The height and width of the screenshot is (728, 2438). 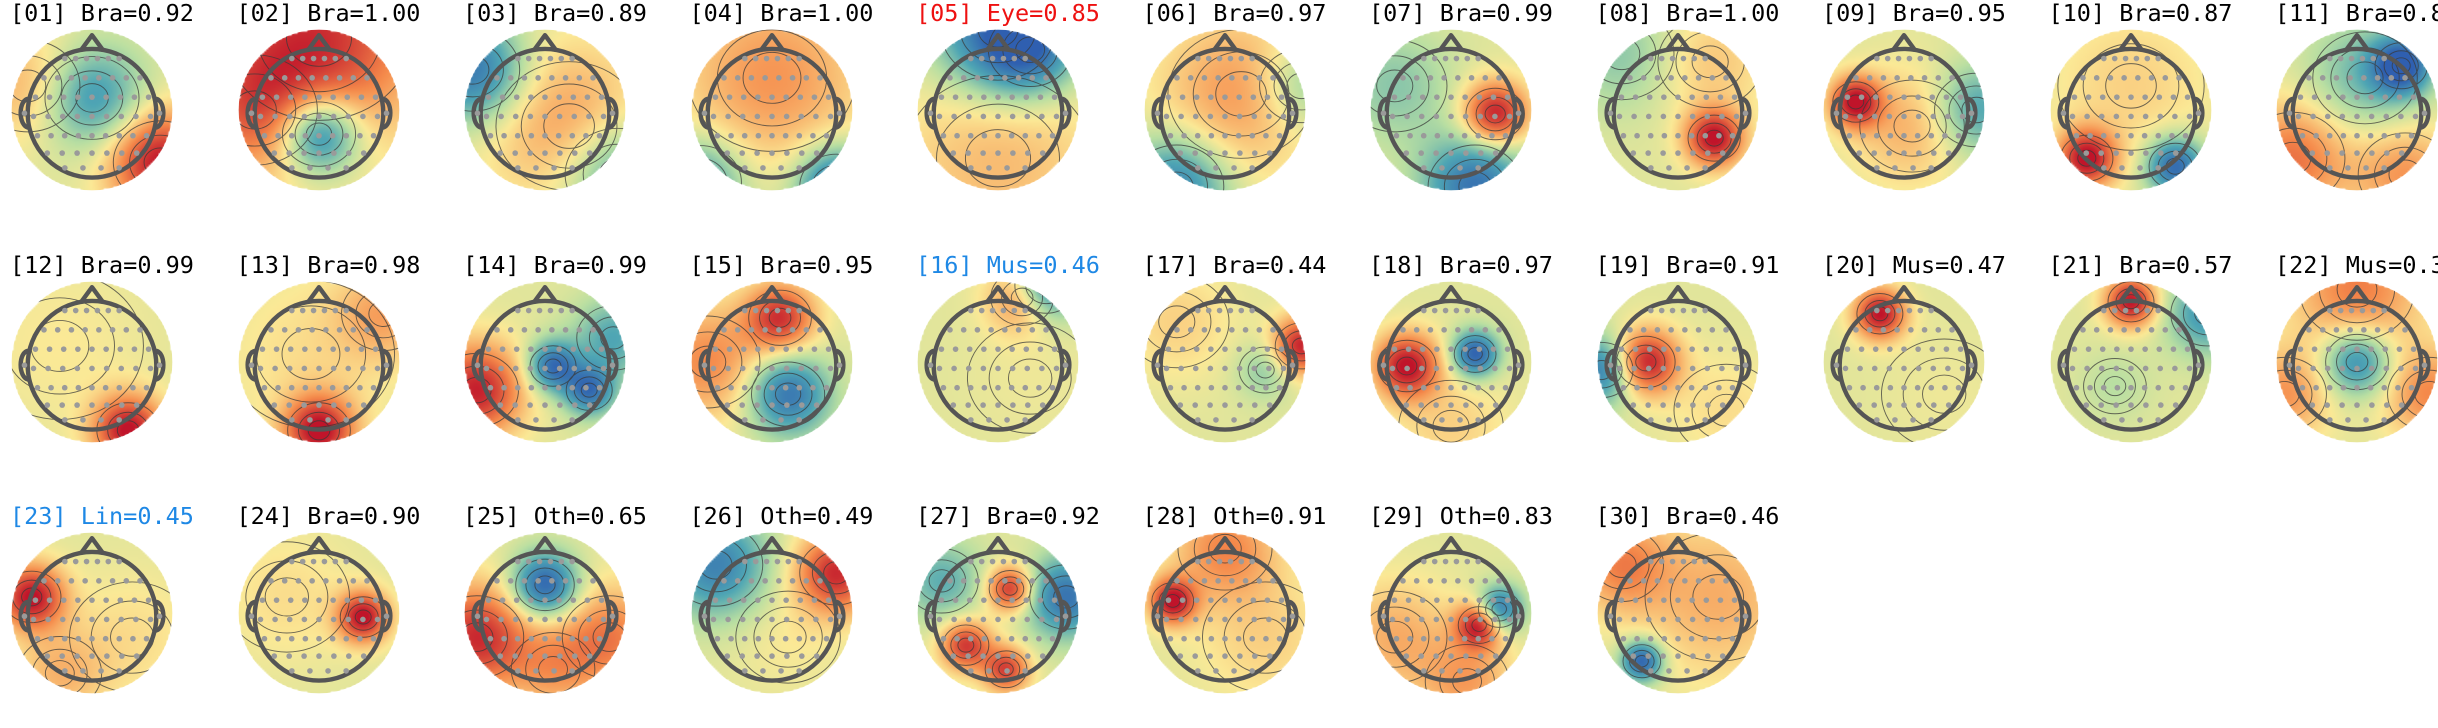 What do you see at coordinates (1234, 516) in the screenshot?
I see `component-title: [28] Oth=0.91` at bounding box center [1234, 516].